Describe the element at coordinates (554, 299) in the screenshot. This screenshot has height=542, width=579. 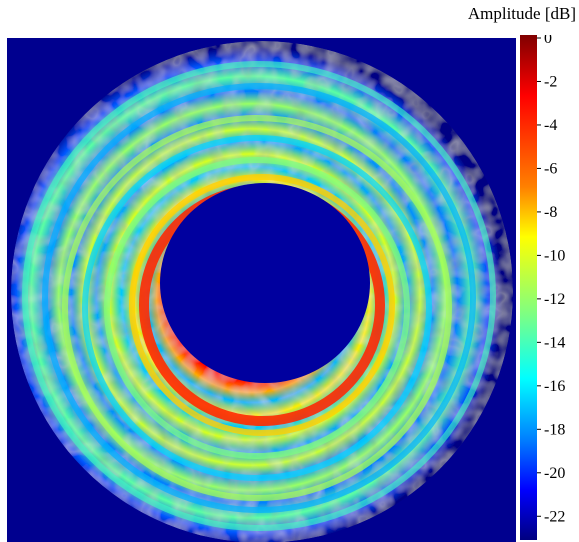
I see `colorbar-tick-label: -12` at that location.